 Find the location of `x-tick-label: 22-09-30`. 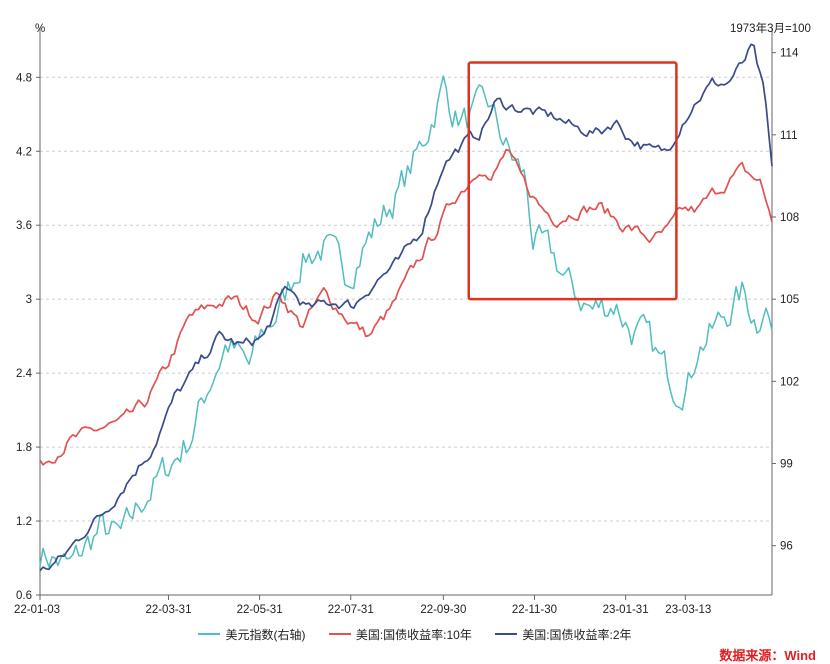

x-tick-label: 22-09-30 is located at coordinates (443, 610).